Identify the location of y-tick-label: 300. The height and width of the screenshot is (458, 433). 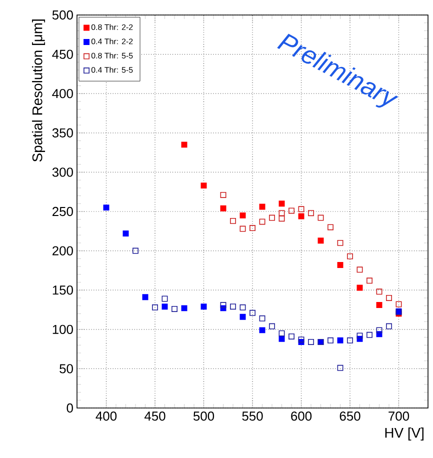
(62, 172).